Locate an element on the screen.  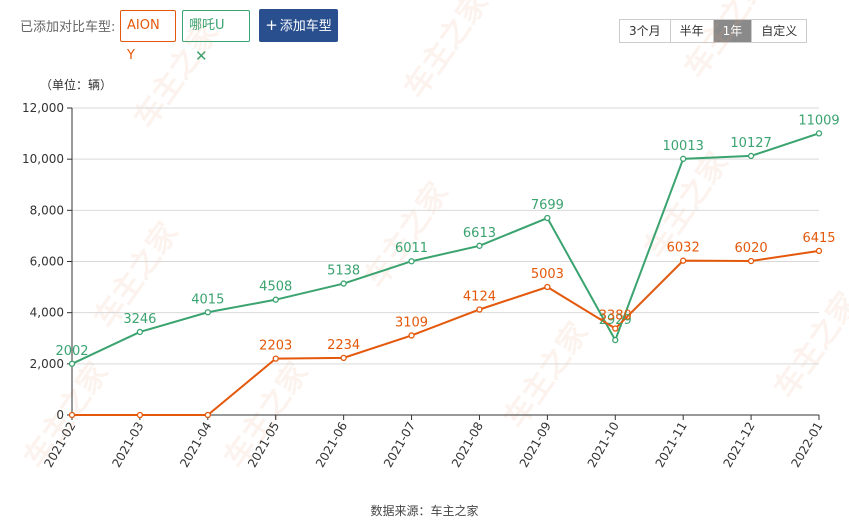
x-tick-label: 2021-08 is located at coordinates (467, 445).